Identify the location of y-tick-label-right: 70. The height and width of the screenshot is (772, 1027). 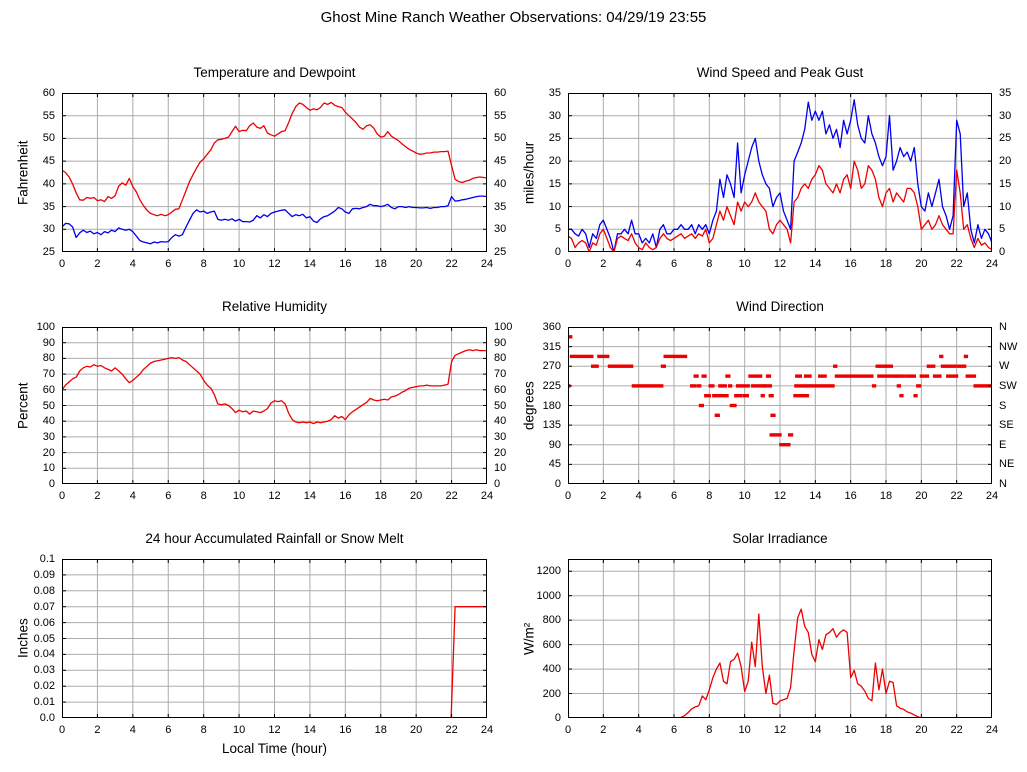
(500, 374).